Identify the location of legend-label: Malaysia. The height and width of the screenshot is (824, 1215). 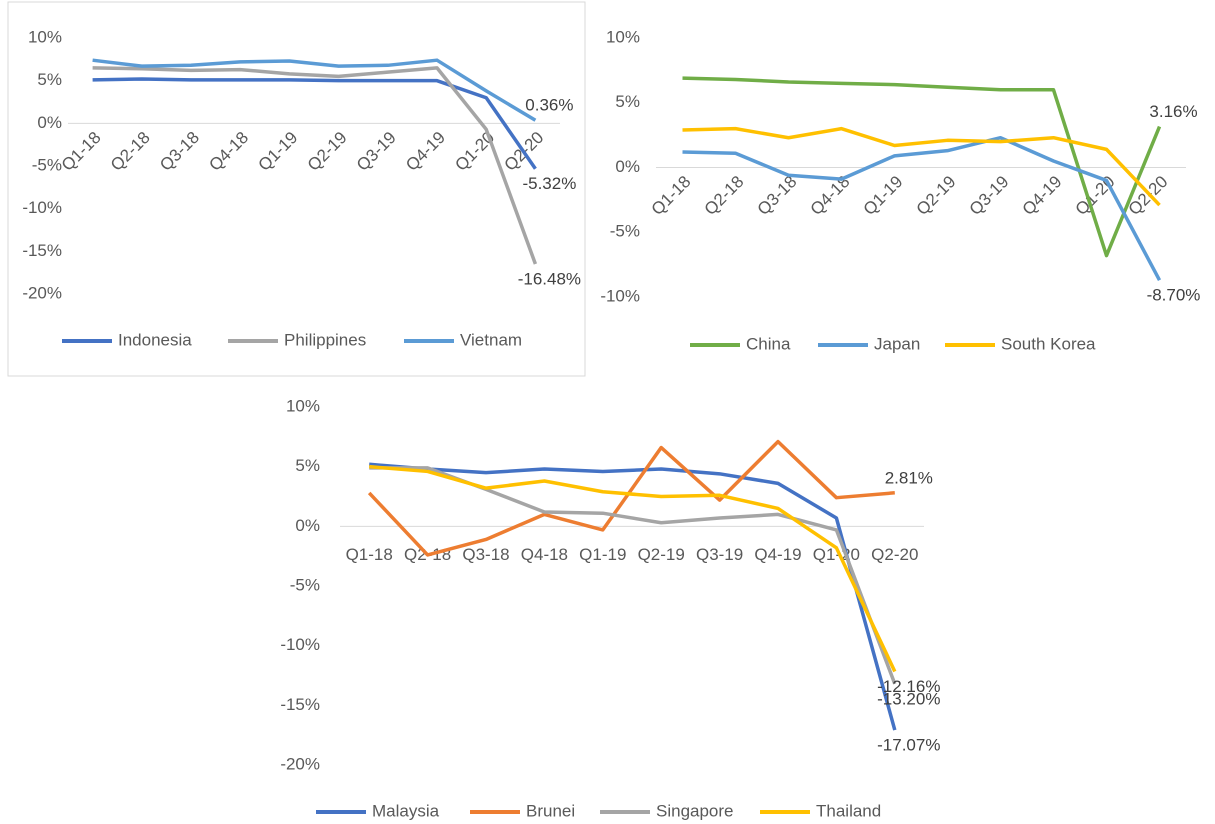
(406, 810).